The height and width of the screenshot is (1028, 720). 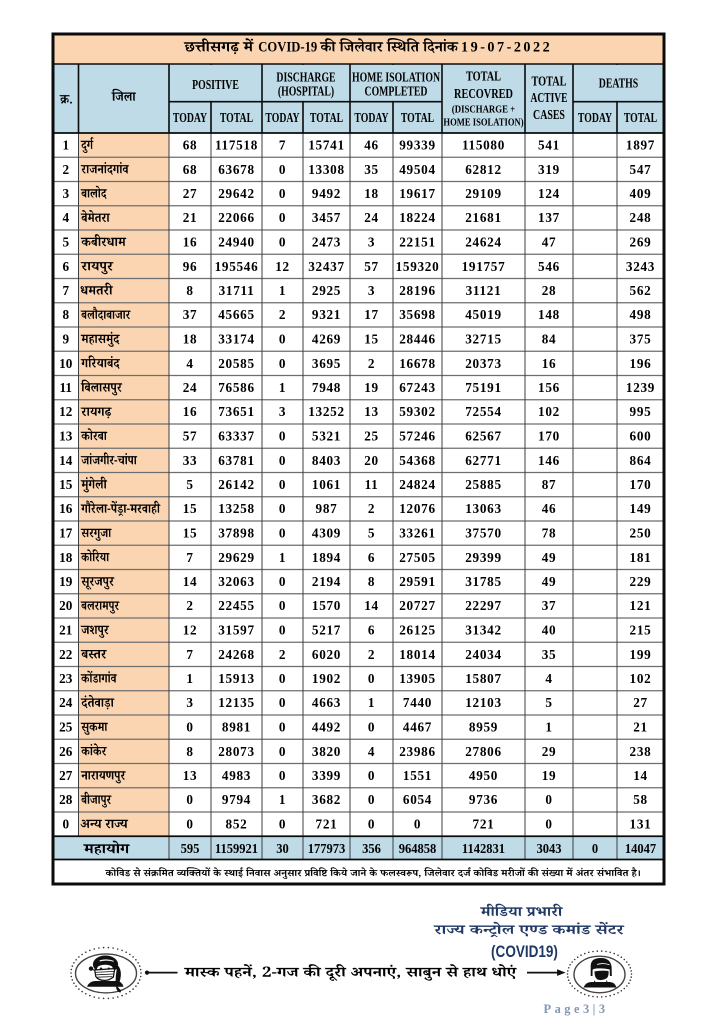 I want to click on svg-text: 181, so click(x=641, y=557).